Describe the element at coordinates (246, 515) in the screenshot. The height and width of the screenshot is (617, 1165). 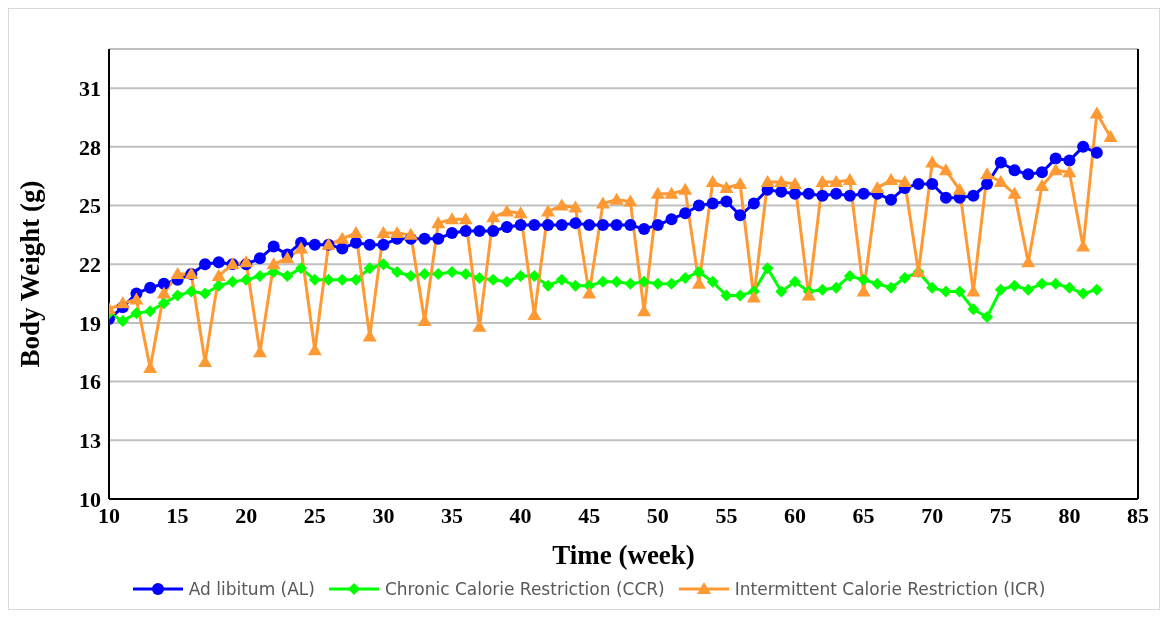
I see `x-tick-label: 20` at that location.